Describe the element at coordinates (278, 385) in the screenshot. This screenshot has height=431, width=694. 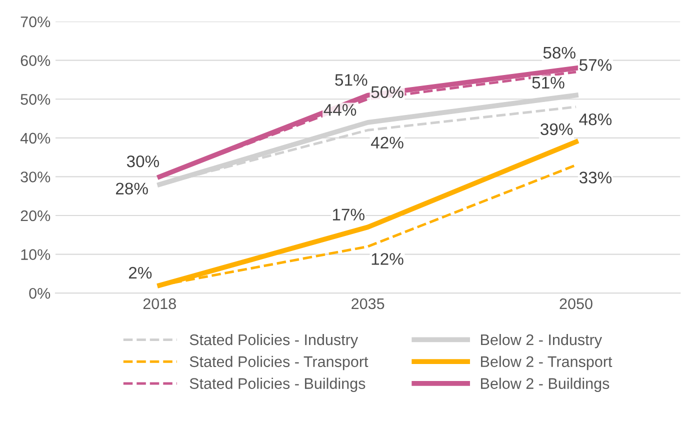
I see `legend-label: Stated Policies - Buildings` at that location.